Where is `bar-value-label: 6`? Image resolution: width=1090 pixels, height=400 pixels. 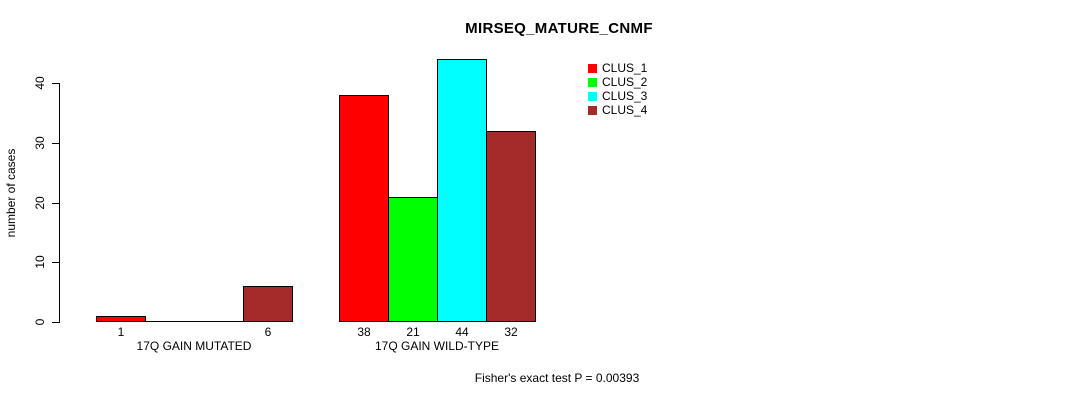
bar-value-label: 6 is located at coordinates (268, 332).